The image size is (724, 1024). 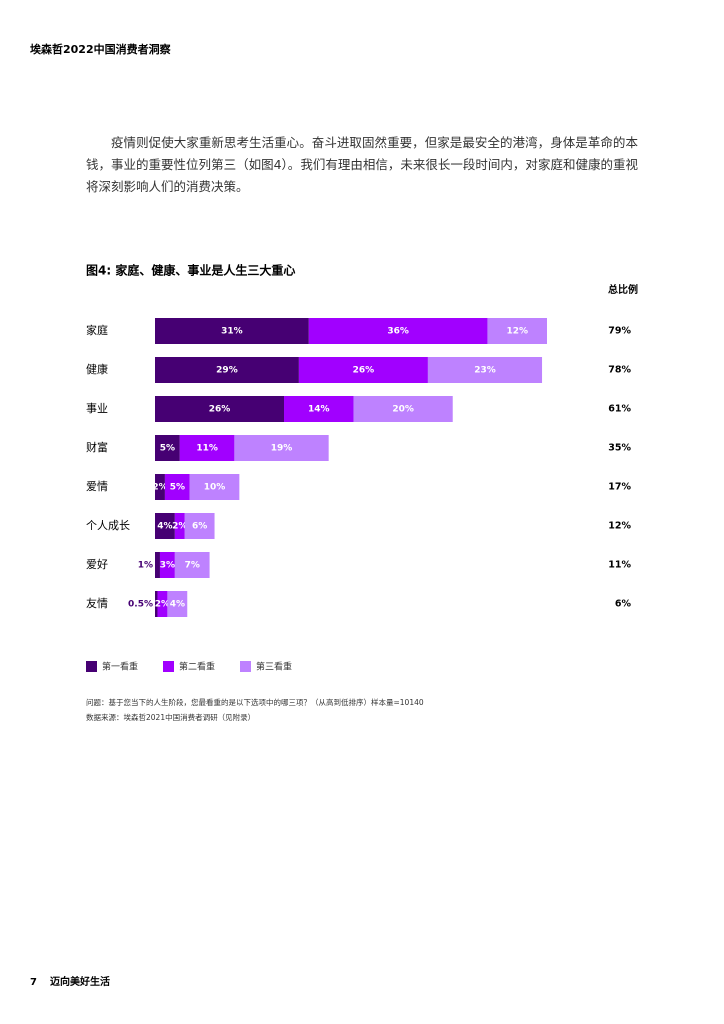 I want to click on value-label: 14%, so click(x=319, y=410).